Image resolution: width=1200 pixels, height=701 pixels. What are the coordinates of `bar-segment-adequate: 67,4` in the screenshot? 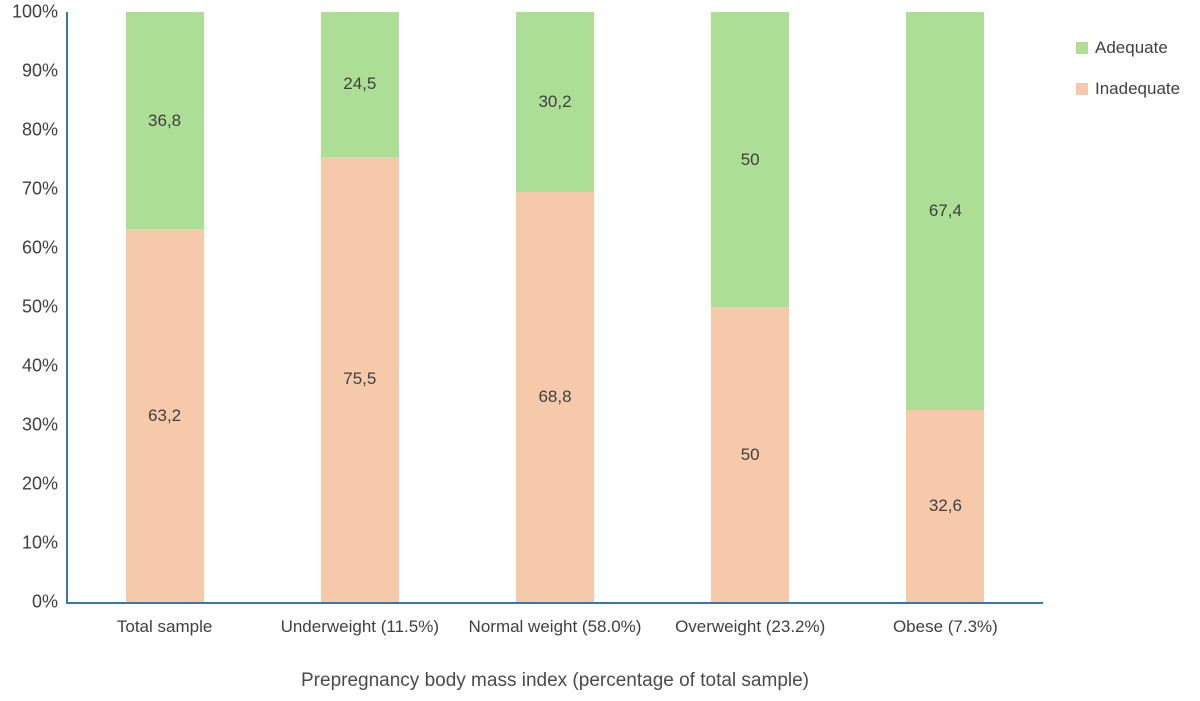 It's located at (945, 211).